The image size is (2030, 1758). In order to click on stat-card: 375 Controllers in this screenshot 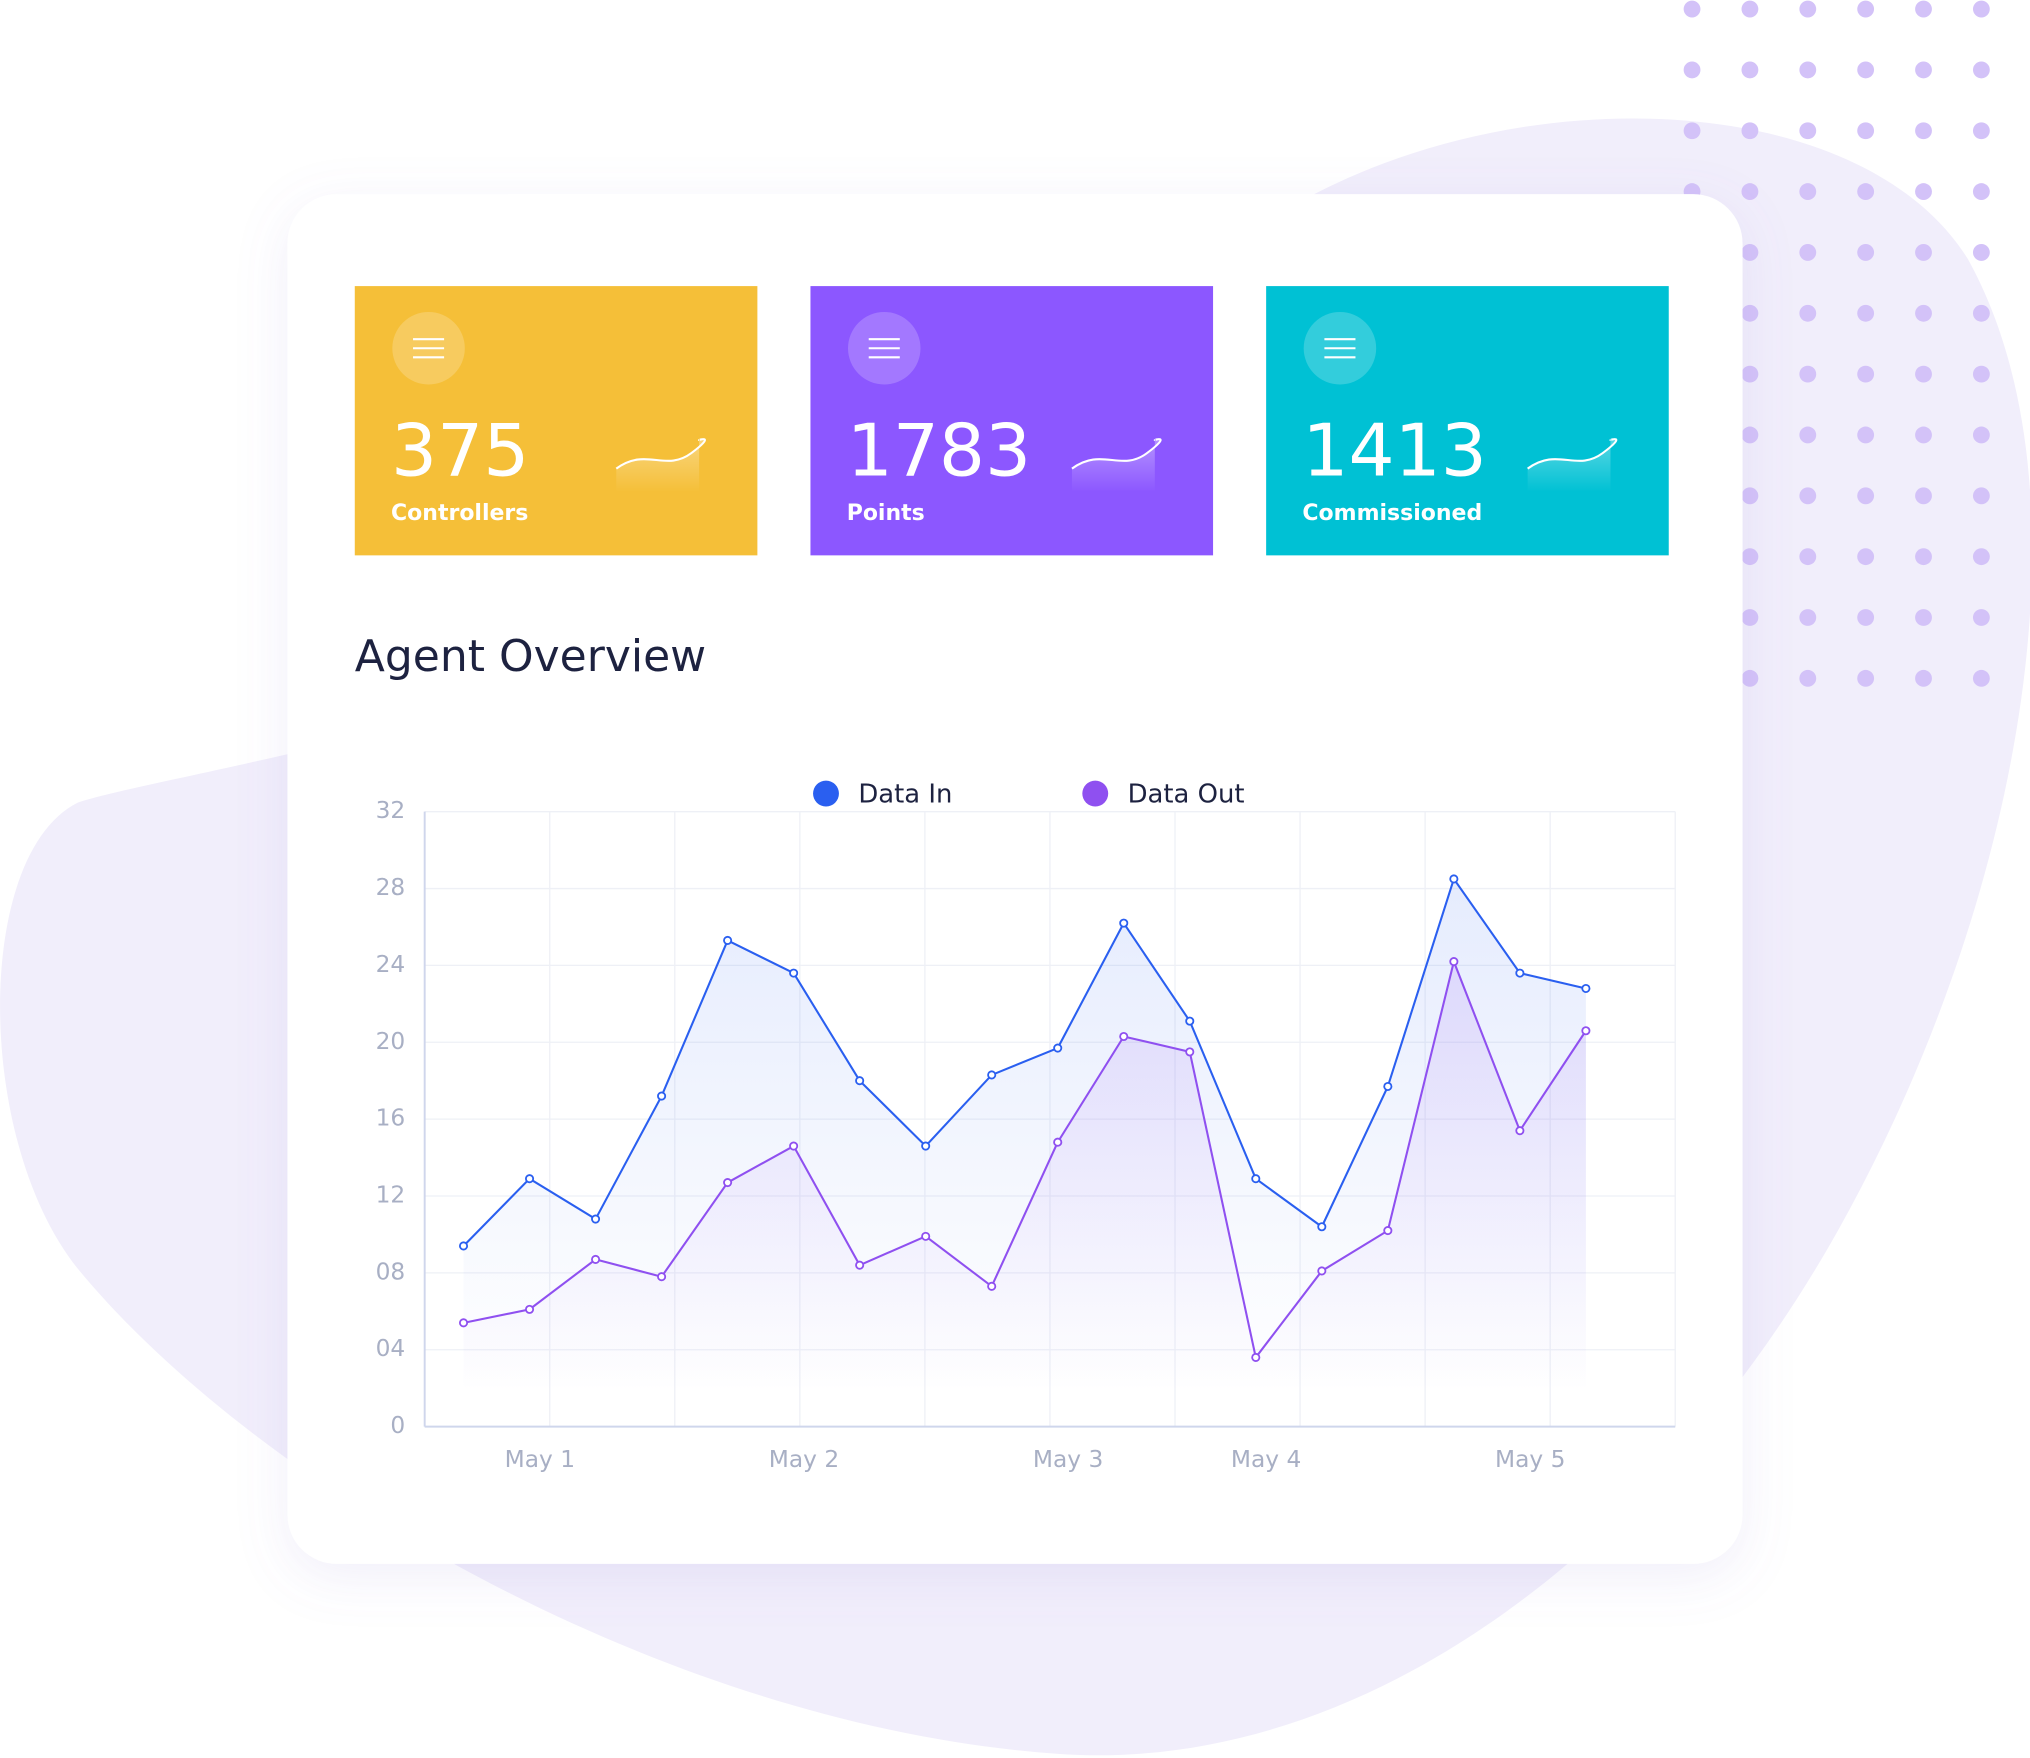, I will do `click(556, 421)`.